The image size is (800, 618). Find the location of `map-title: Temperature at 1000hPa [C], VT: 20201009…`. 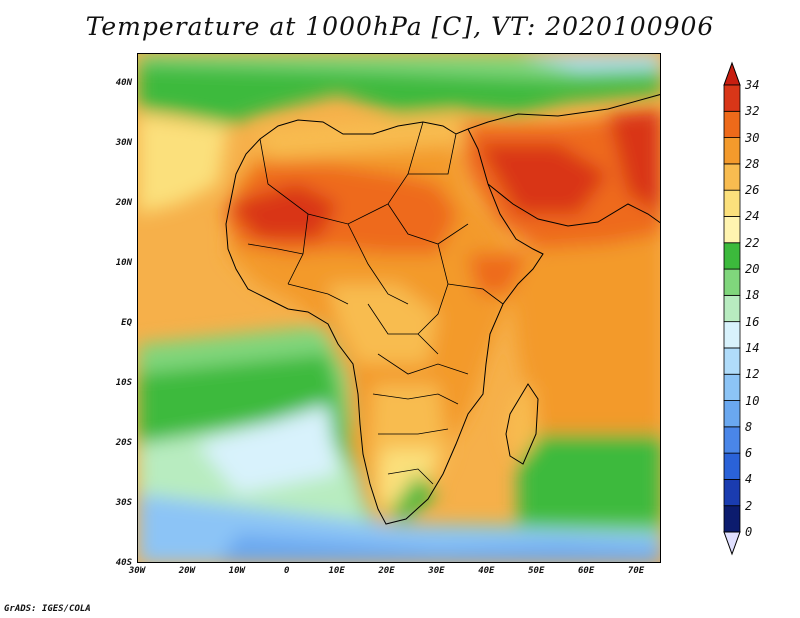

map-title: Temperature at 1000hPa [C], VT: 20201009… is located at coordinates (400, 26).